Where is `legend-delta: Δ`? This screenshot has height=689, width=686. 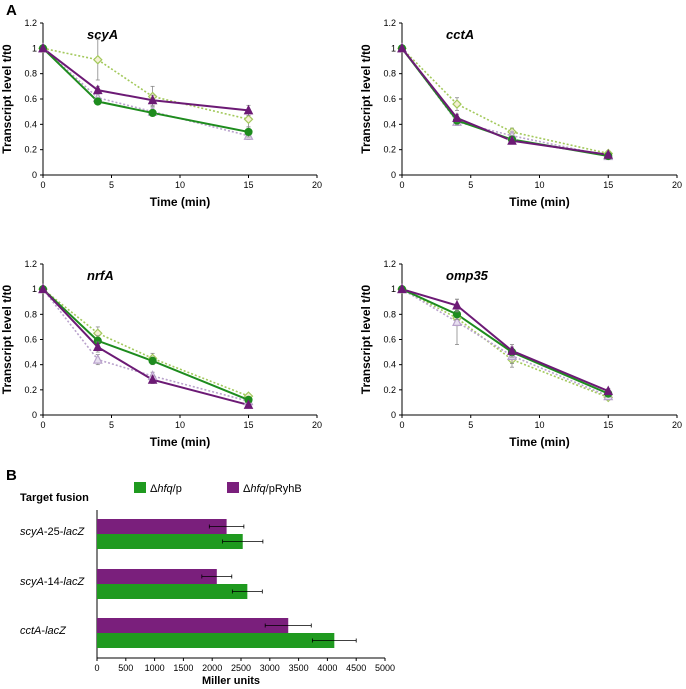 legend-delta: Δ is located at coordinates (154, 489).